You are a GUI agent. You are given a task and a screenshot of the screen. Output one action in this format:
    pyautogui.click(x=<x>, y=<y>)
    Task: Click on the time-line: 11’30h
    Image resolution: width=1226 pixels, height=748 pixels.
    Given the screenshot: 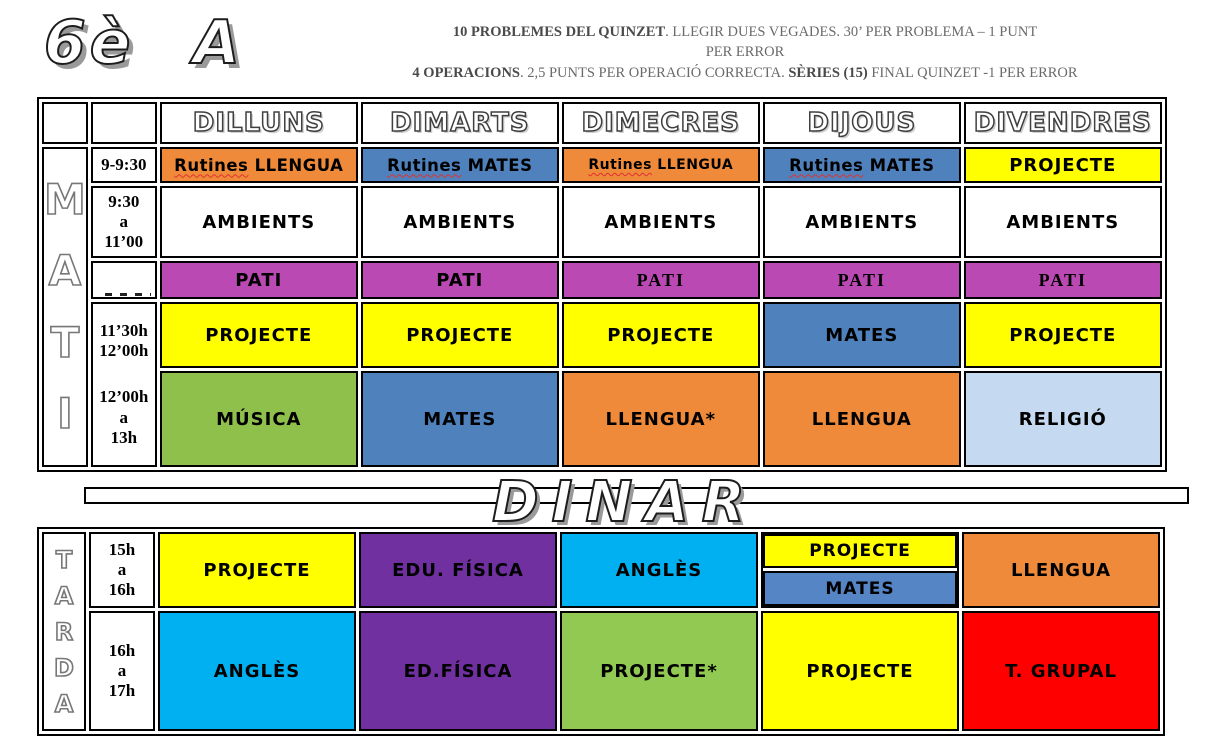 What is the action you would take?
    pyautogui.click(x=123, y=331)
    